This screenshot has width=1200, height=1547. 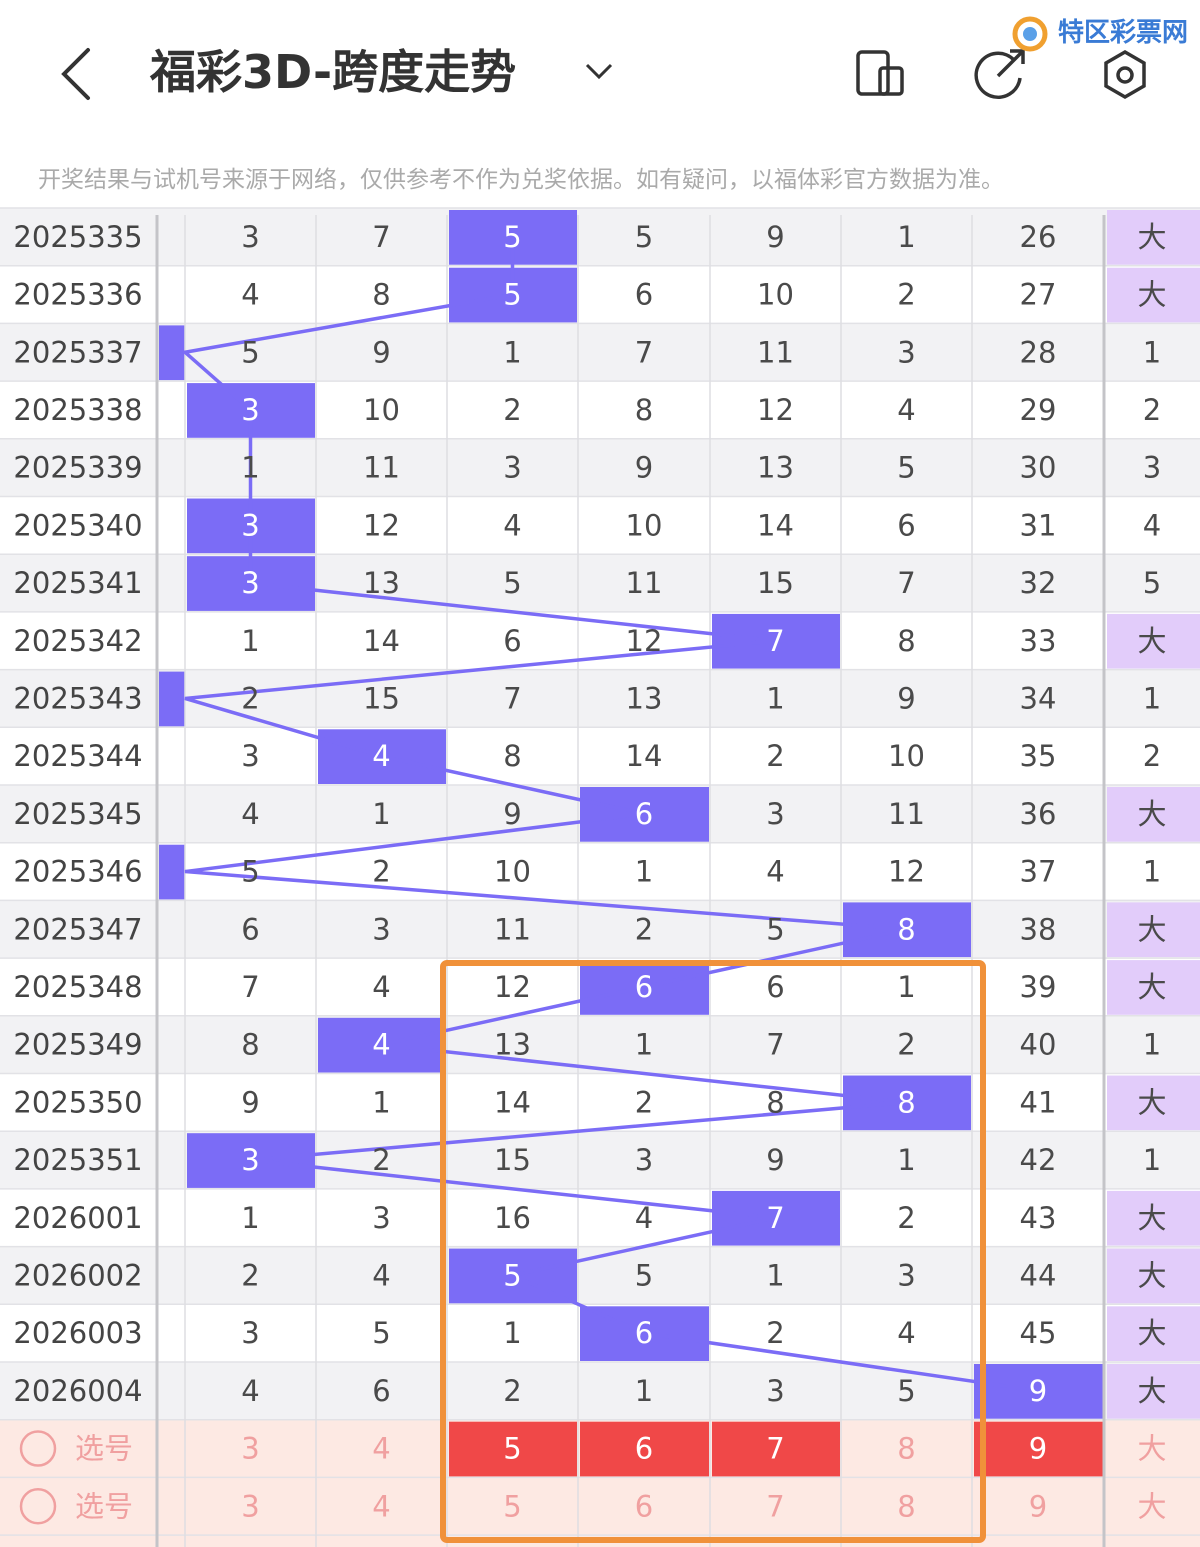 I want to click on share-icon, so click(x=999, y=74).